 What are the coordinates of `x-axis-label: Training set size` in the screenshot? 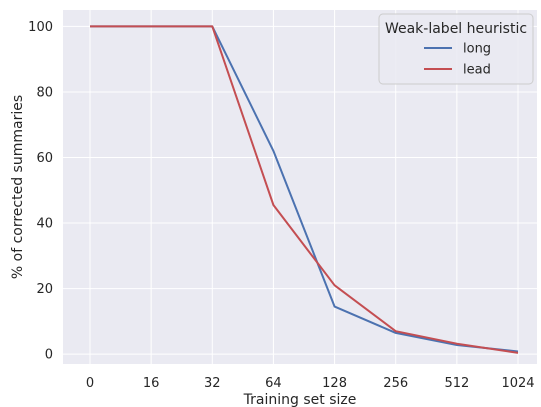 It's located at (300, 399).